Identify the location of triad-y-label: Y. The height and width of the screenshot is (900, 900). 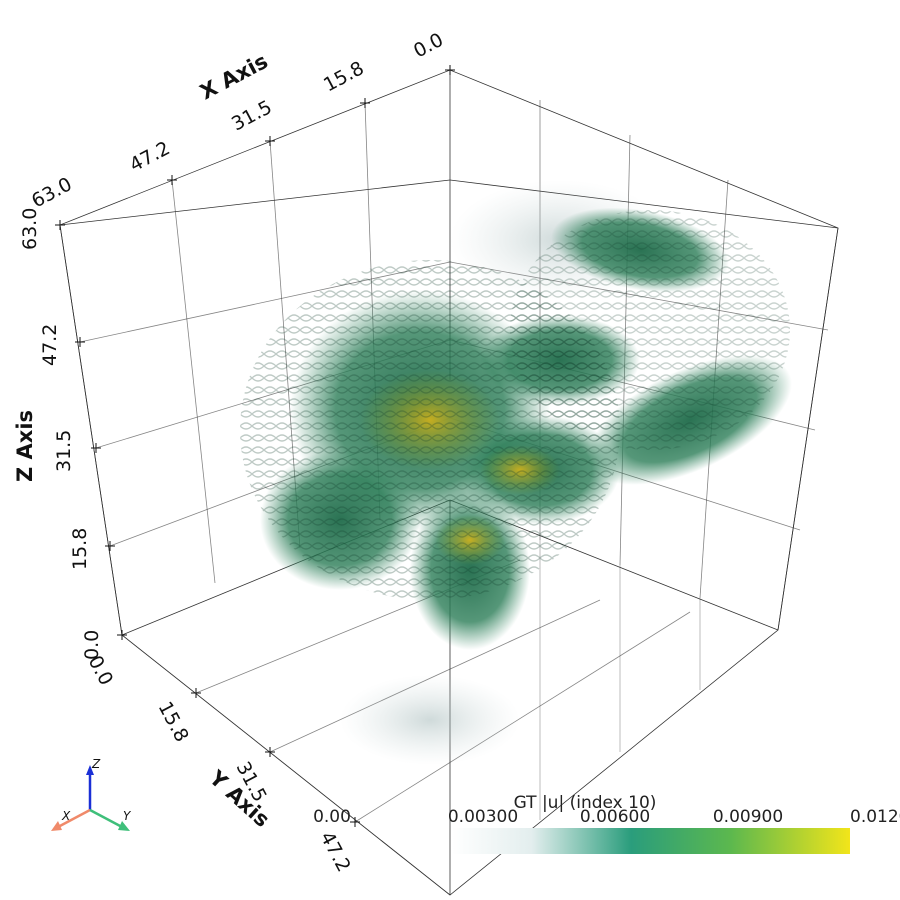
(127, 816).